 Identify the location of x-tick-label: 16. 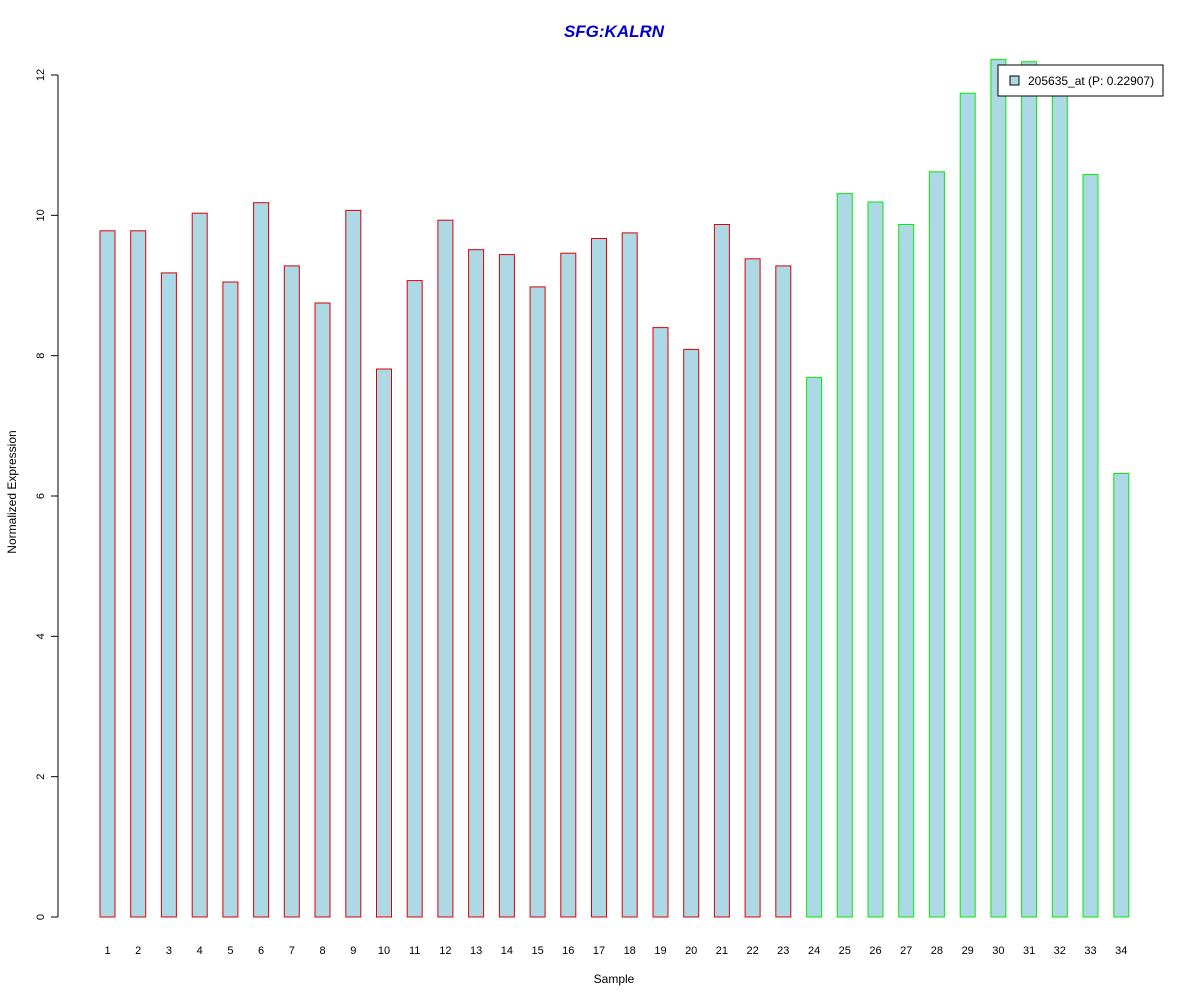
(568, 951).